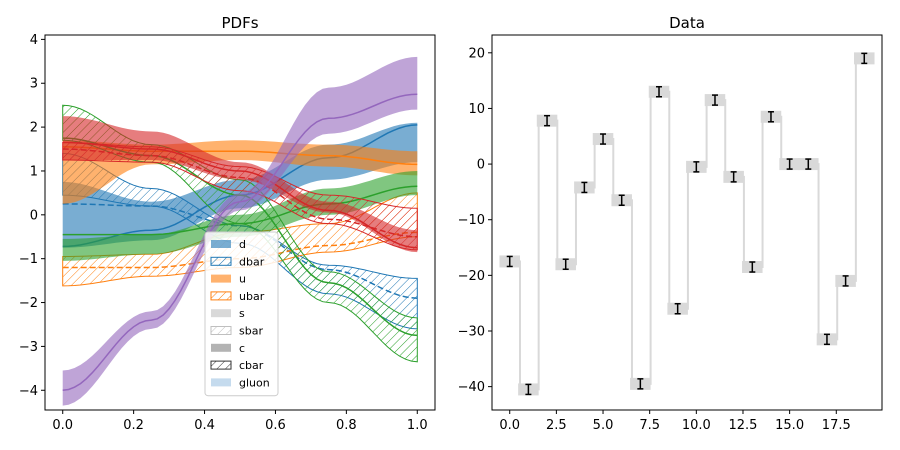 The height and width of the screenshot is (450, 900). What do you see at coordinates (221, 278) in the screenshot?
I see `legend-swatch-u` at bounding box center [221, 278].